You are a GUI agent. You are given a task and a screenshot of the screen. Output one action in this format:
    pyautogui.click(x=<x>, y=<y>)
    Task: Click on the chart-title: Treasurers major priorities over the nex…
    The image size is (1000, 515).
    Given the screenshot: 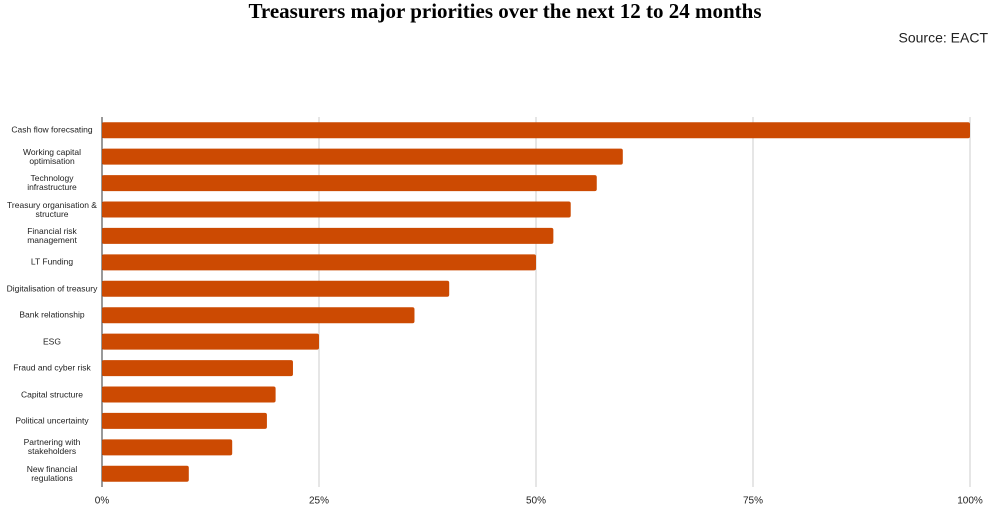 What is the action you would take?
    pyautogui.click(x=504, y=11)
    